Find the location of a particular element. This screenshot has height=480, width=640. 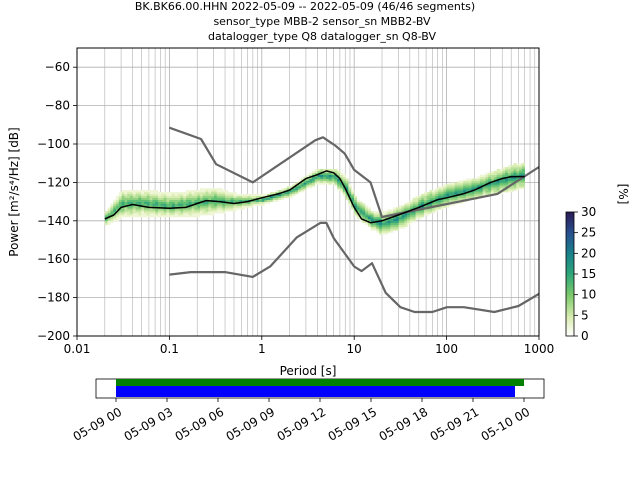

x-tick-label: 100 is located at coordinates (446, 349).